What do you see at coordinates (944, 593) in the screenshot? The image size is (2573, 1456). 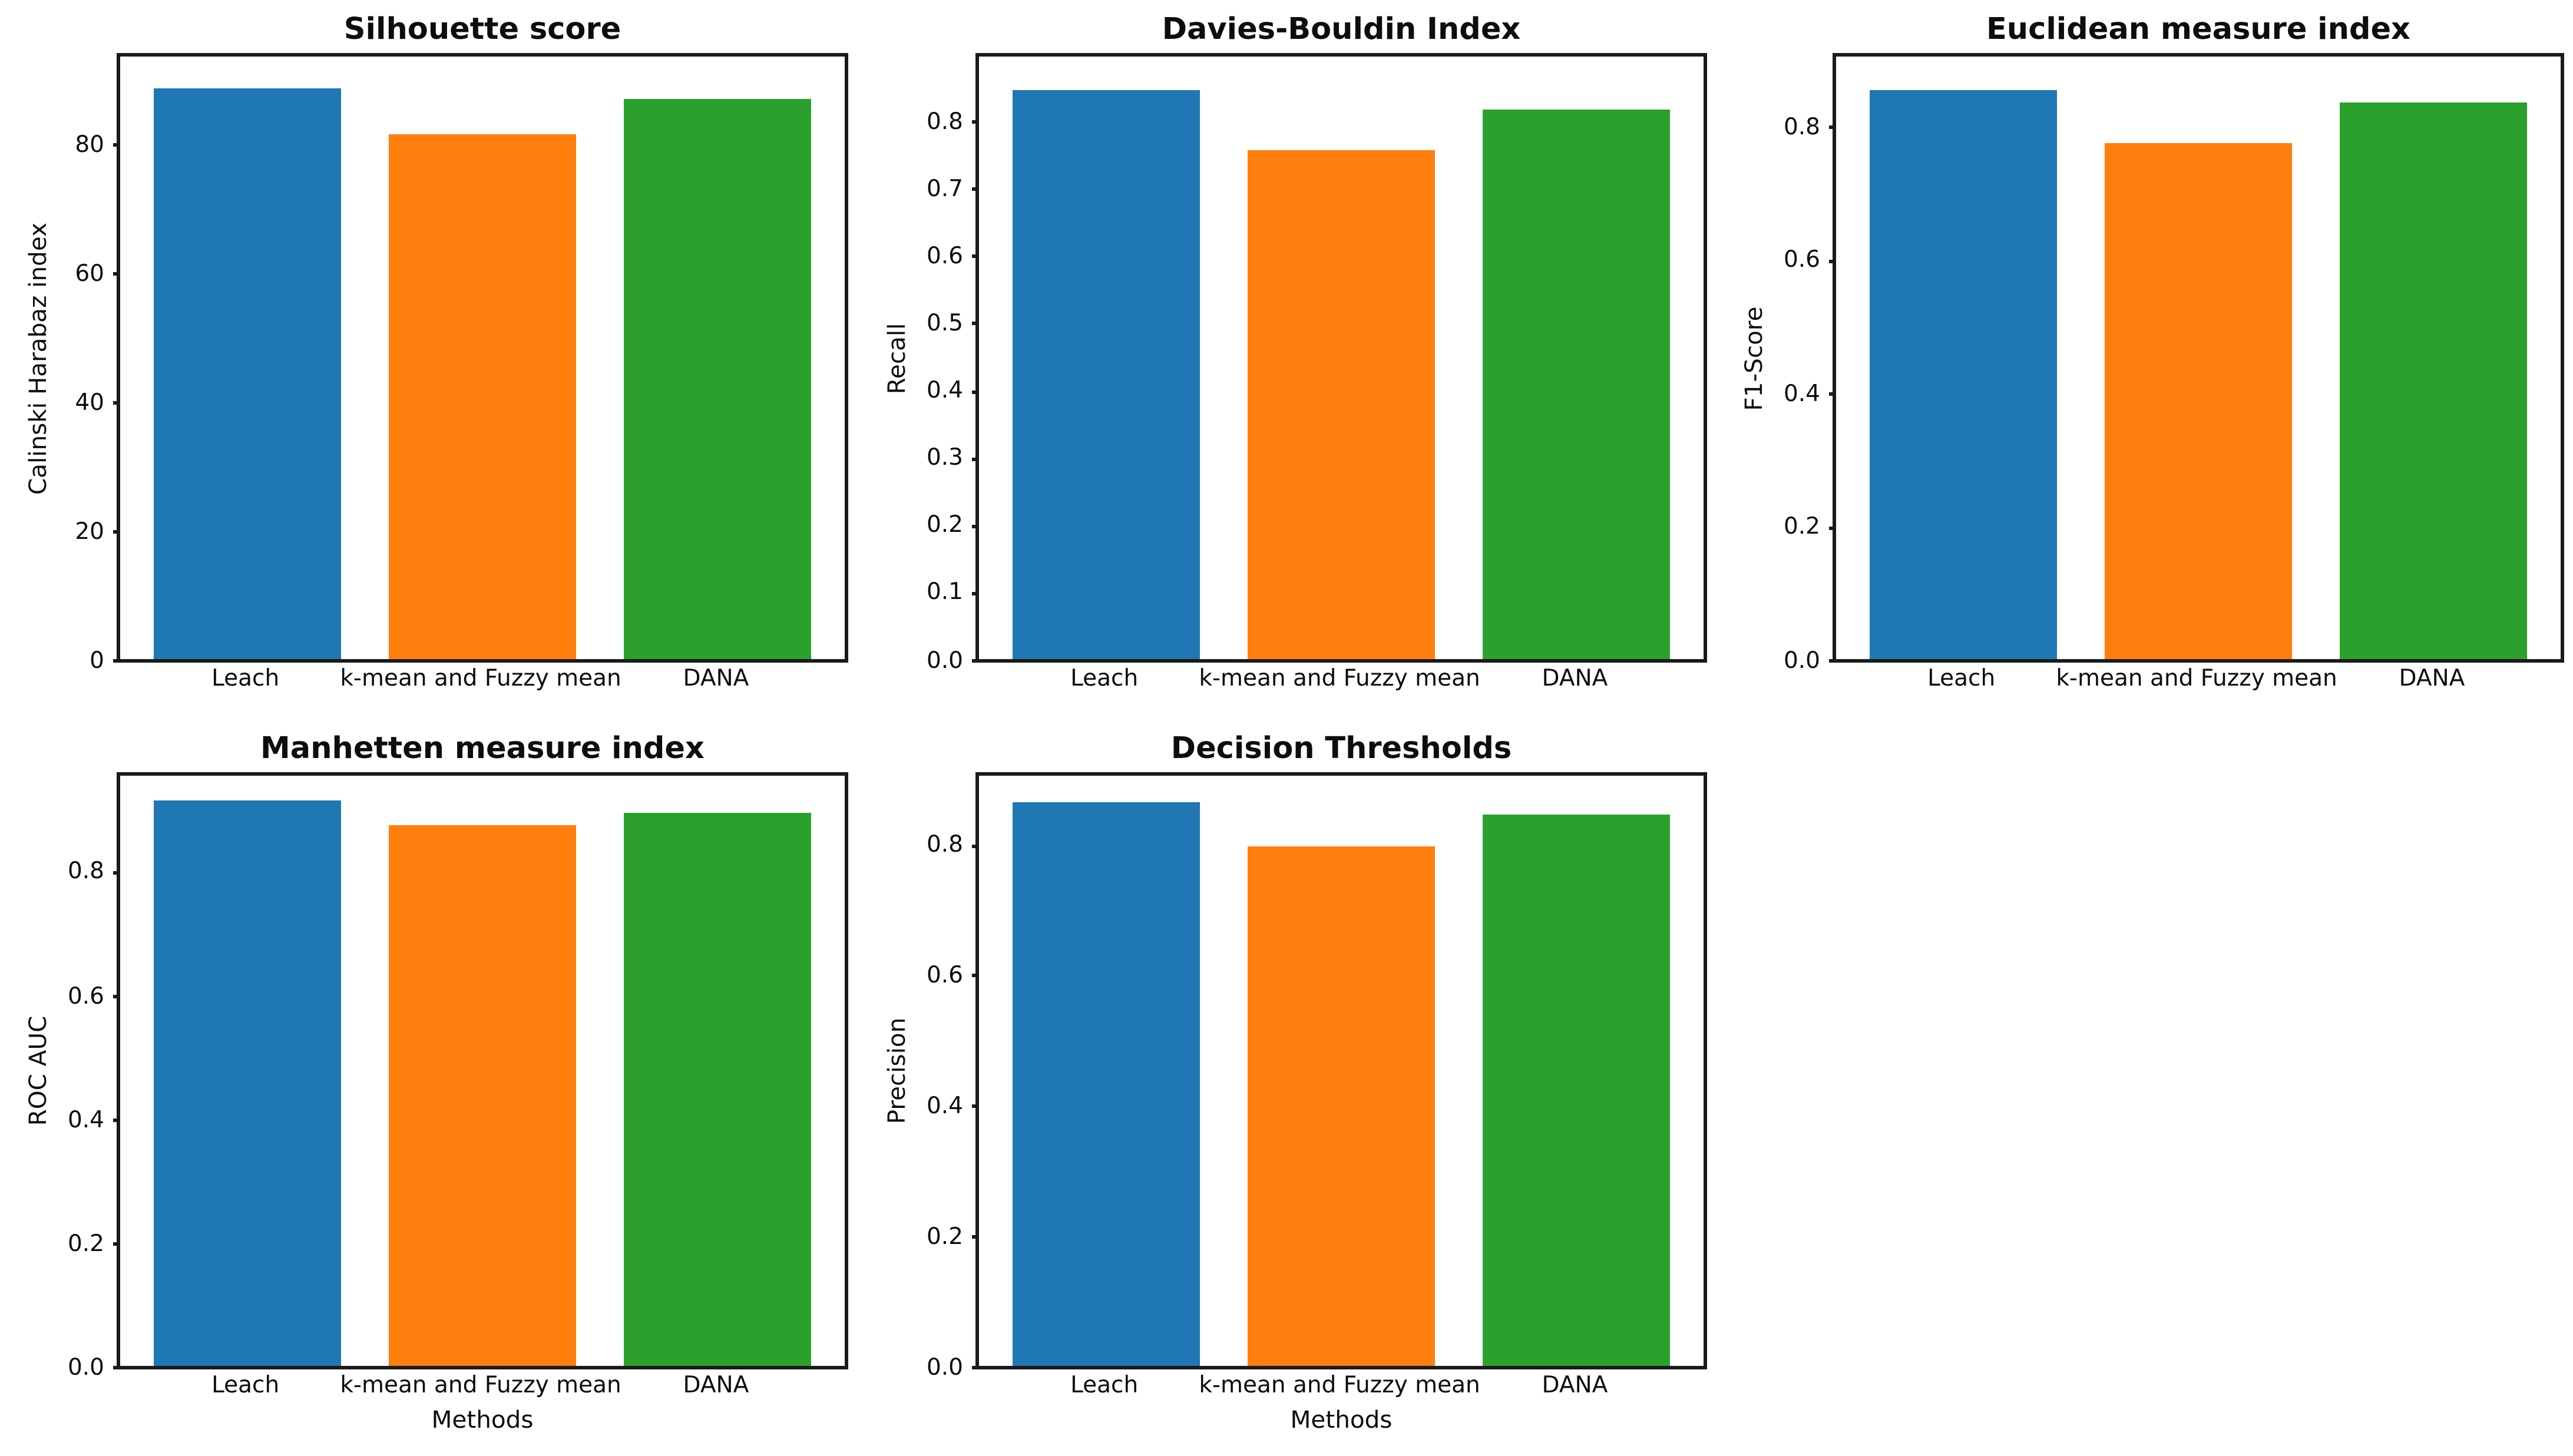 I see `y-tick-label: 0.1` at bounding box center [944, 593].